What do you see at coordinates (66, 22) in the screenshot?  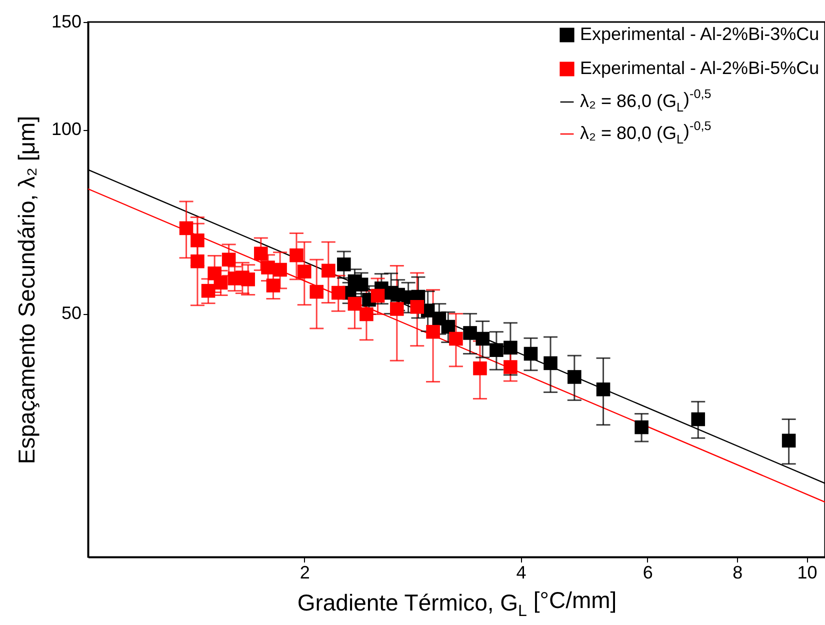 I see `y-tick-label: 150` at bounding box center [66, 22].